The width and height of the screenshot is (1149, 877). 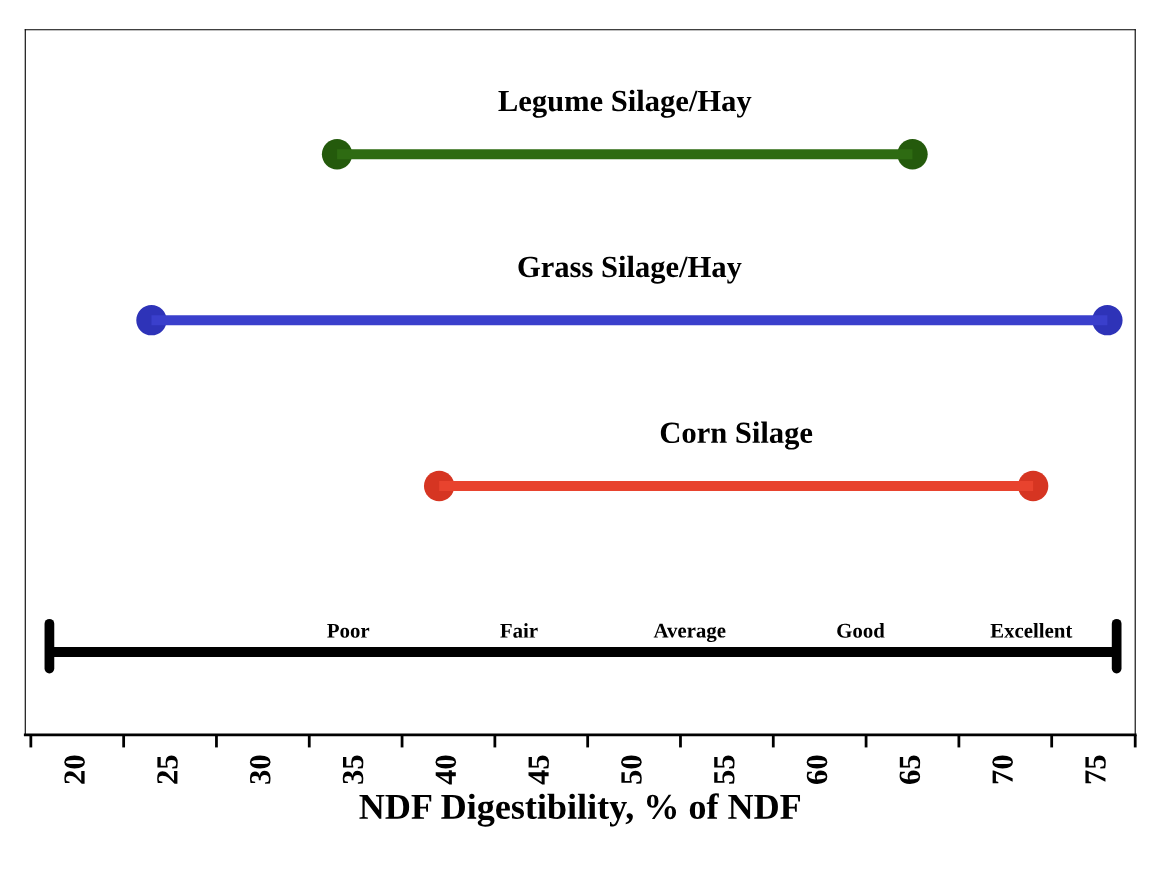 I want to click on y-tick-label: Corn Silage, so click(x=736, y=435).